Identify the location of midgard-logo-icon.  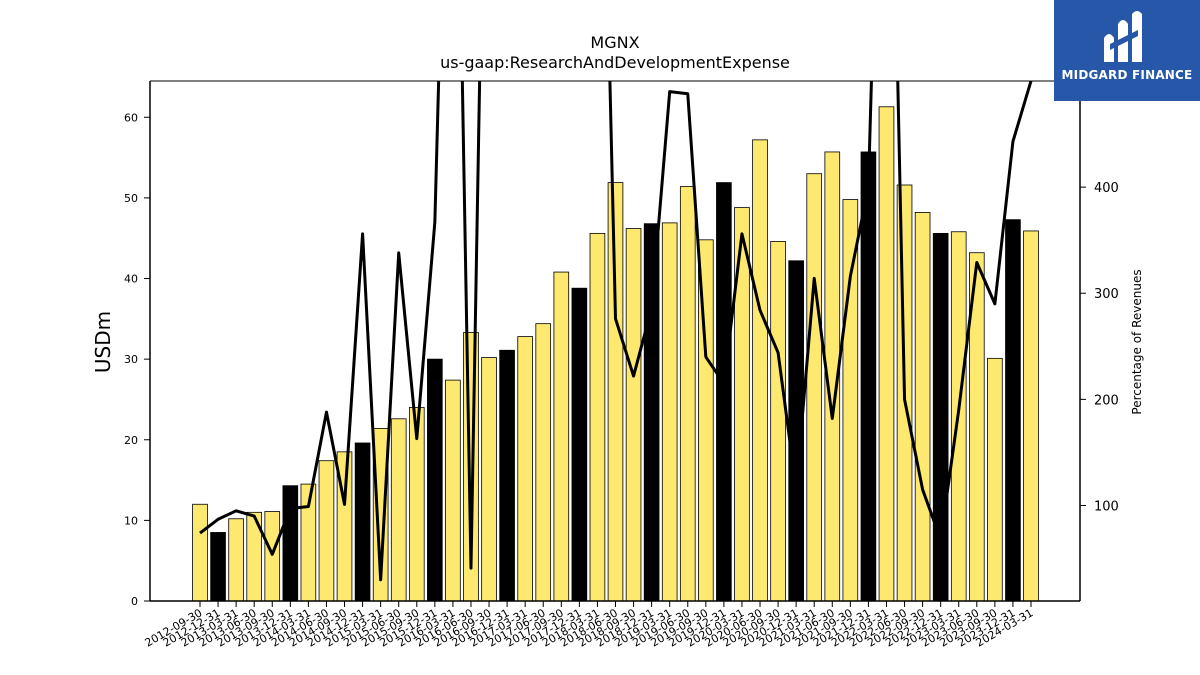
(1123, 36).